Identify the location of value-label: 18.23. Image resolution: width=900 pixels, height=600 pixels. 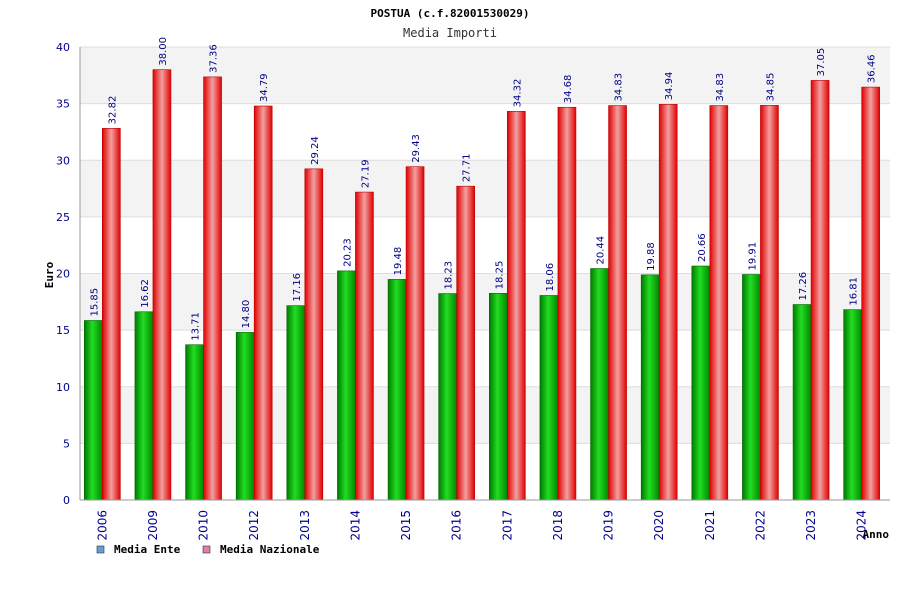
(449, 275).